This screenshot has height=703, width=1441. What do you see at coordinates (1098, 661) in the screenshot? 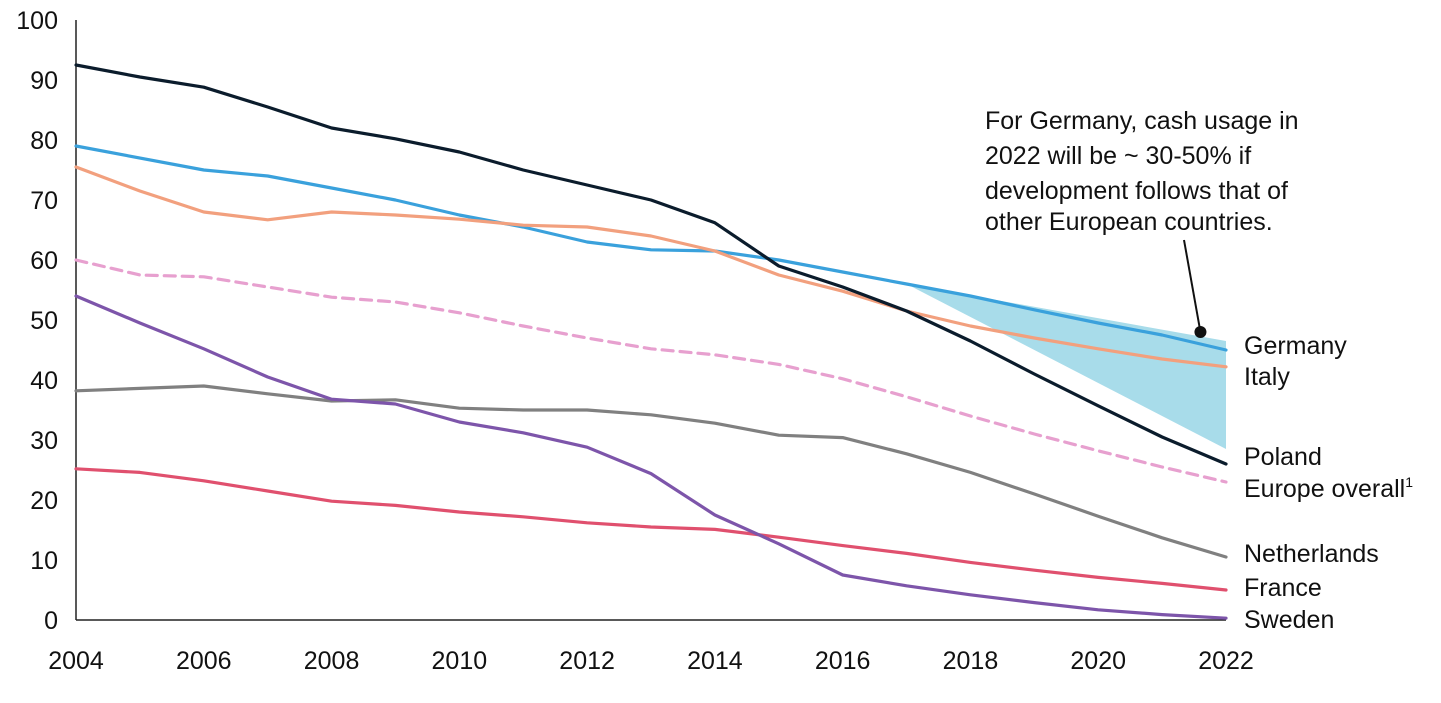
I see `x-tick-label: 2020` at bounding box center [1098, 661].